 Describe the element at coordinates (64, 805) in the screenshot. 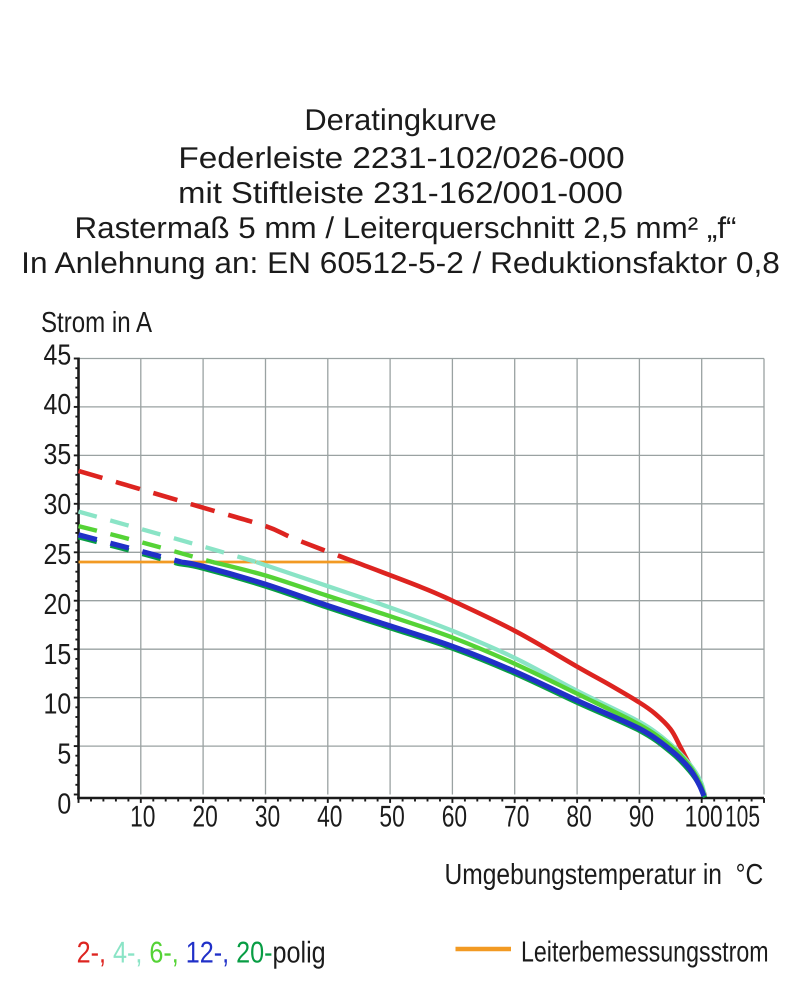

I see `svg-text: 0` at that location.